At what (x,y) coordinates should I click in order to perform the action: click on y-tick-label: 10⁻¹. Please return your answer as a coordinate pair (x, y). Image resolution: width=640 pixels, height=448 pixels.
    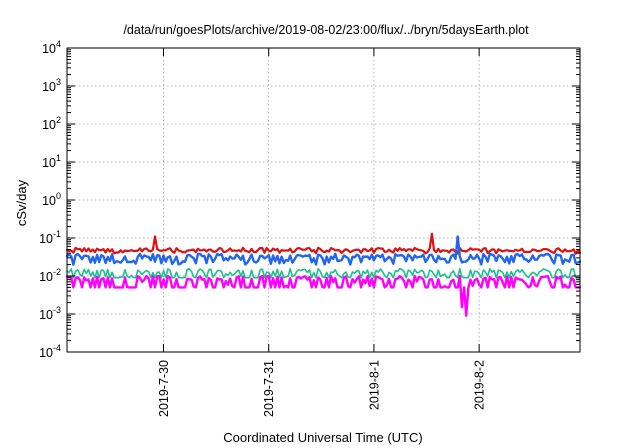
    Looking at the image, I should click on (50, 237).